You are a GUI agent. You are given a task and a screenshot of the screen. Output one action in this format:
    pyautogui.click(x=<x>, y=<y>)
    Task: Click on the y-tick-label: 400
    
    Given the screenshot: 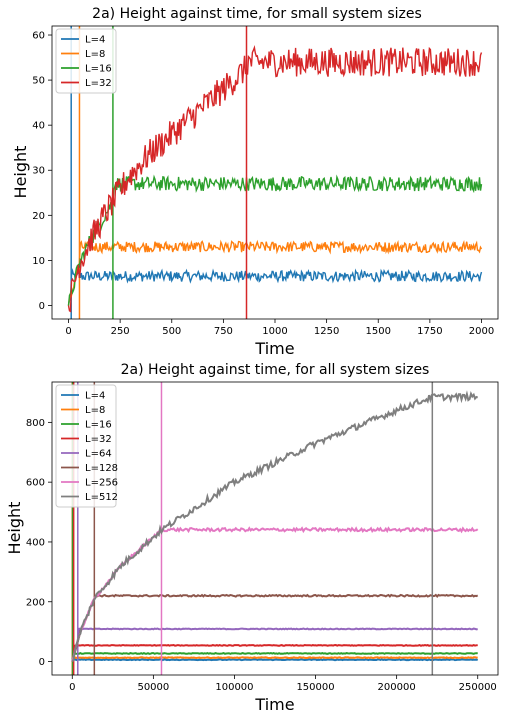 What is the action you would take?
    pyautogui.click(x=35, y=542)
    